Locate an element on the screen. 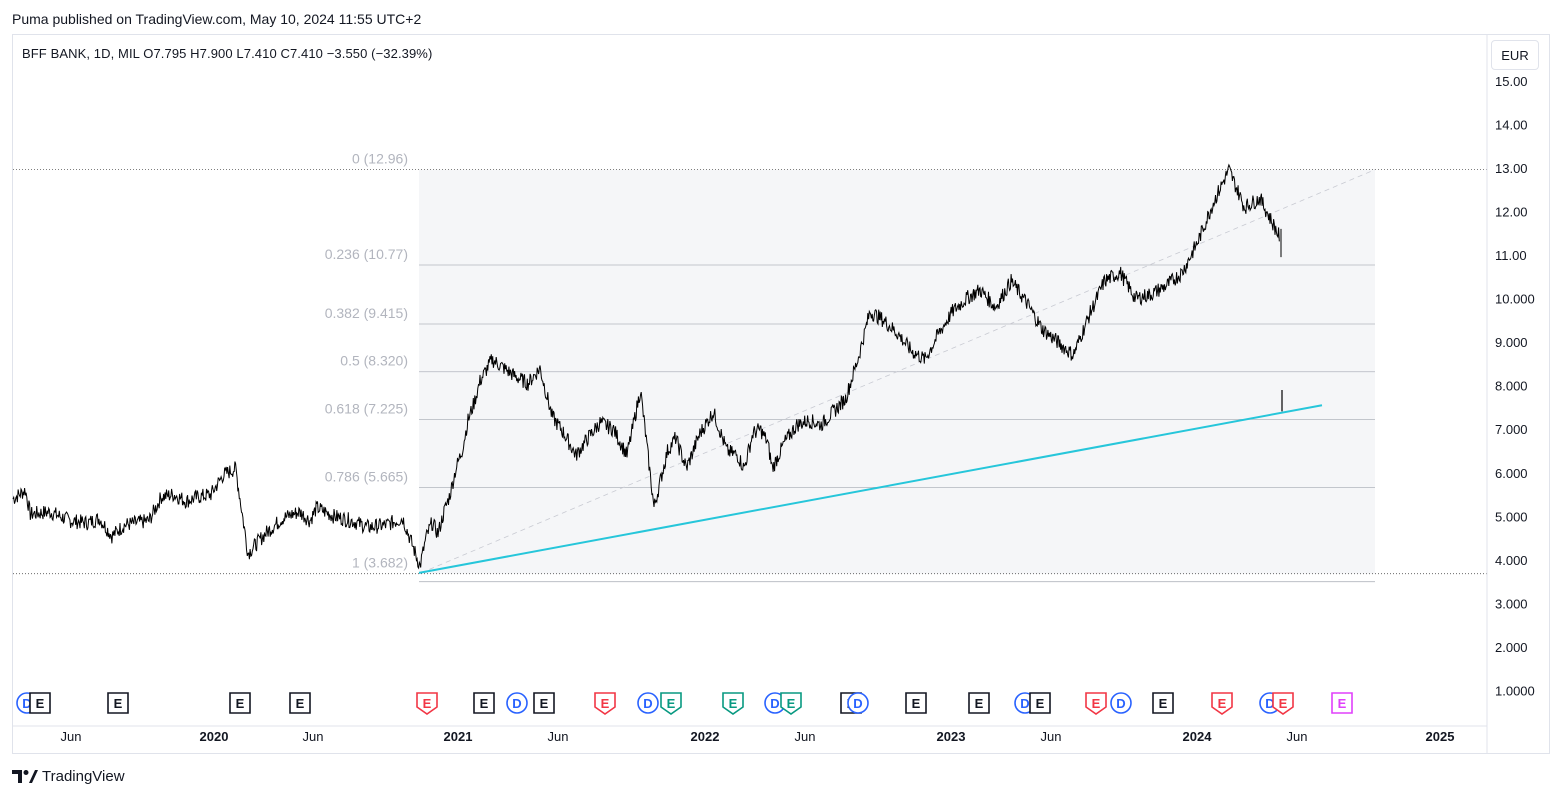  support-trendline is located at coordinates (870, 489).